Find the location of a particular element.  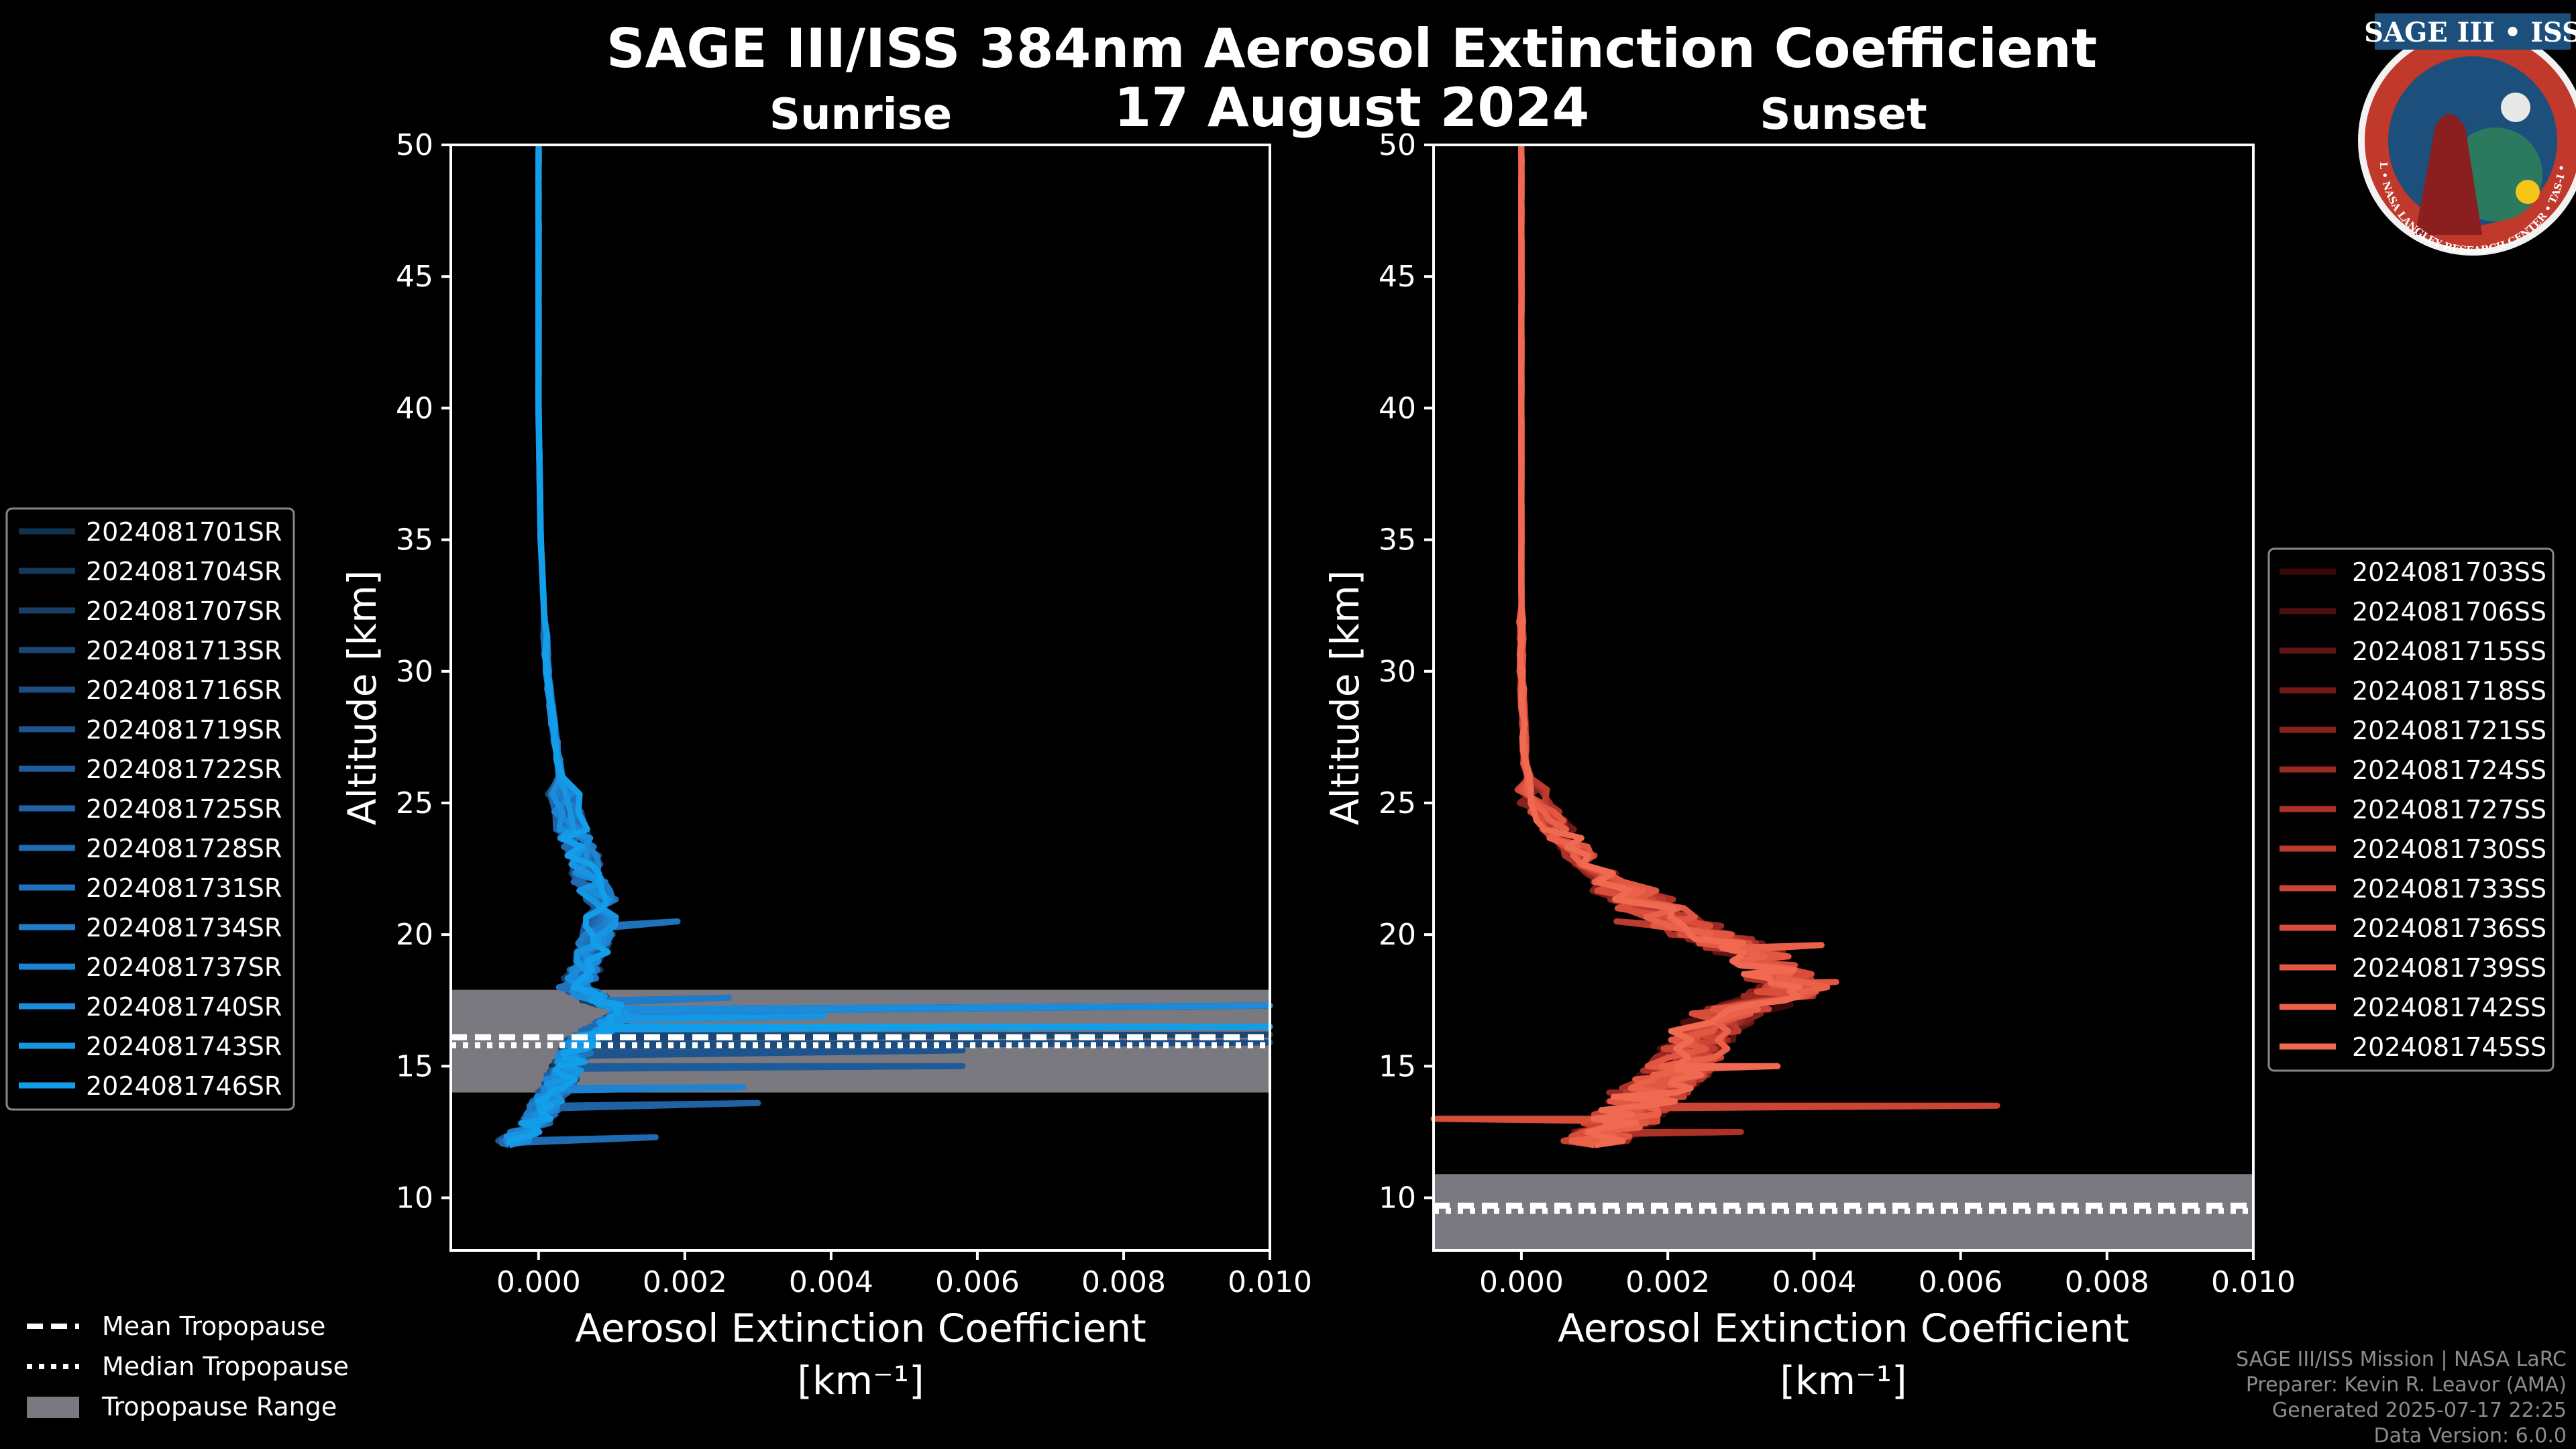

sunset-legend-label: 2024081736SS is located at coordinates (2449, 928).